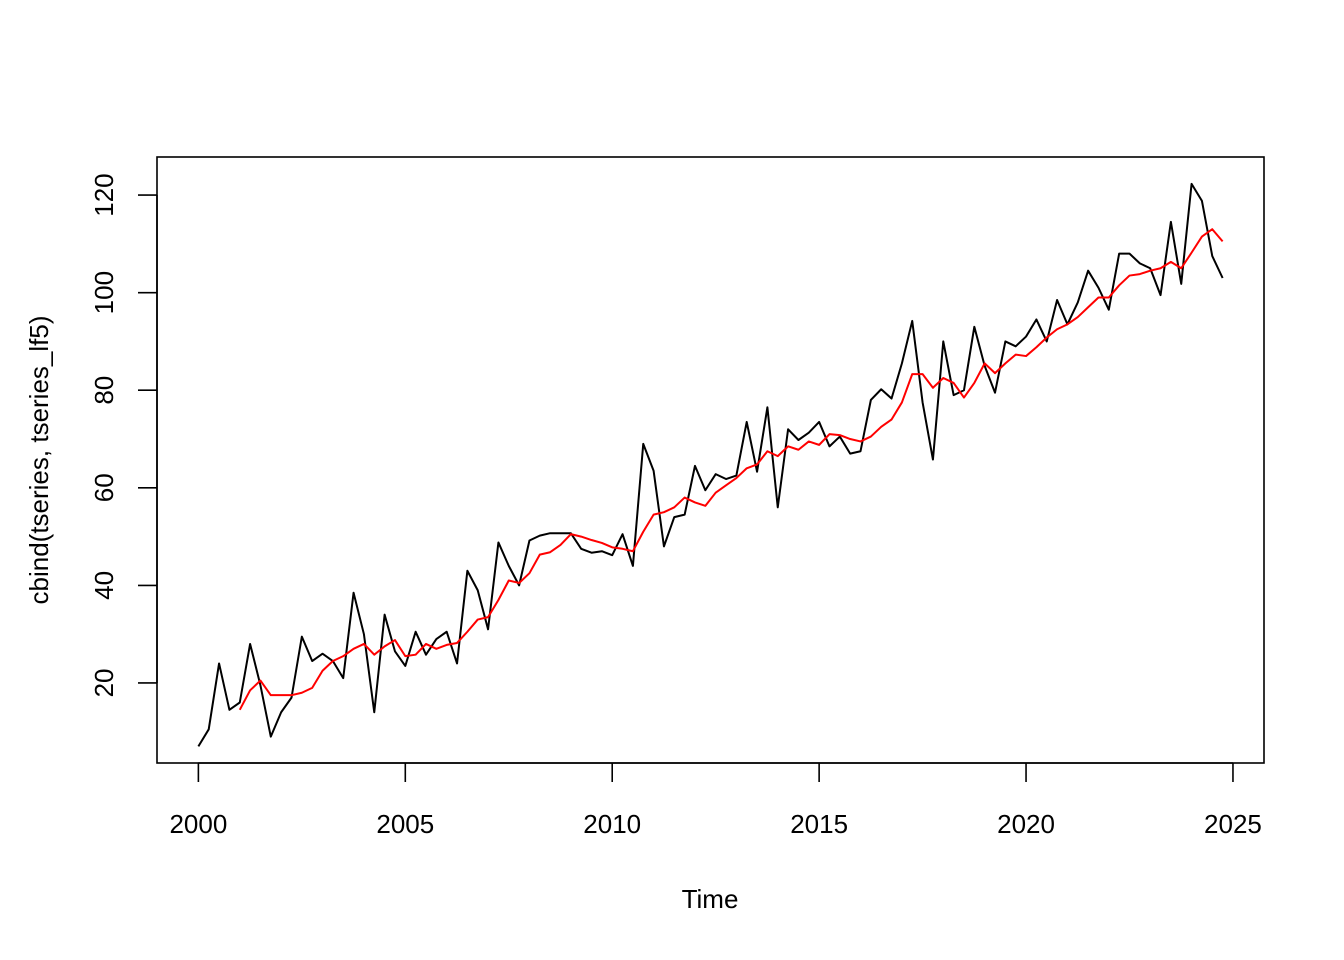 This screenshot has width=1344, height=960. Describe the element at coordinates (104, 683) in the screenshot. I see `y-tick-label: 20` at that location.